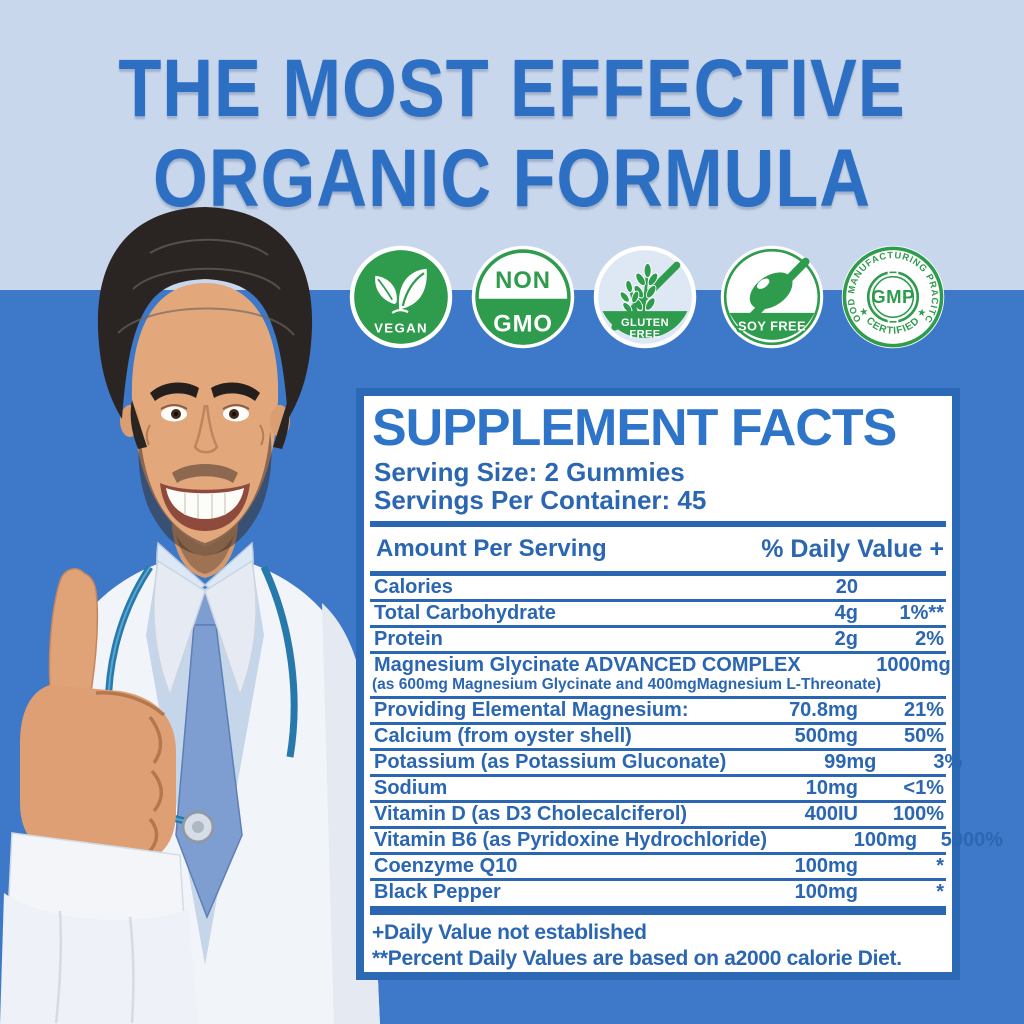 The image size is (1024, 1024). Describe the element at coordinates (408, 639) in the screenshot. I see `nutrient-name: Protein` at that location.